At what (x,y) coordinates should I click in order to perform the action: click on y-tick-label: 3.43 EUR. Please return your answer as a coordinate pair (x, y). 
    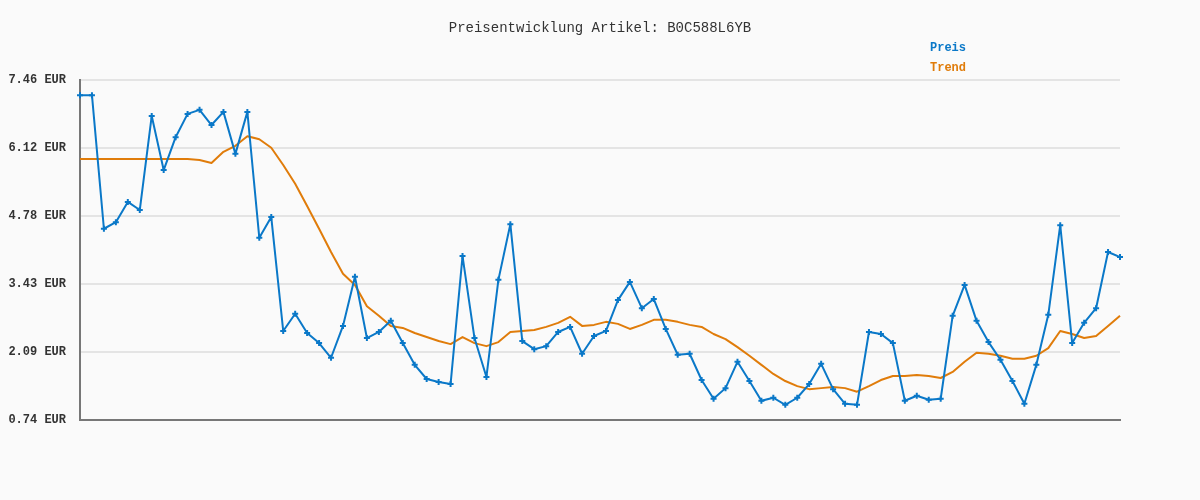
    Looking at the image, I should click on (37, 283).